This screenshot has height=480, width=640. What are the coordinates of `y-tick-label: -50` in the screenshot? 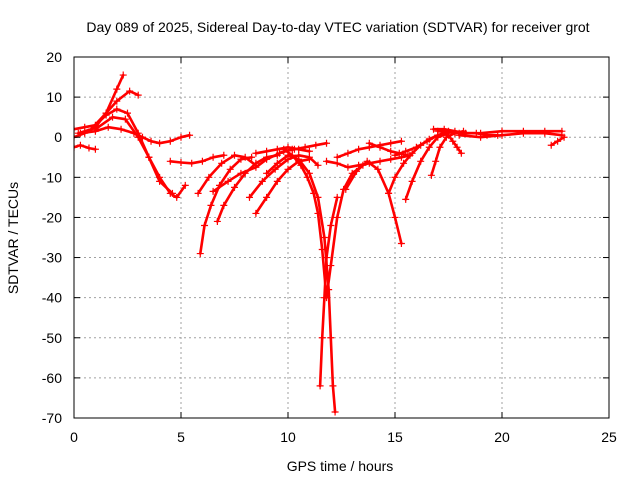 It's located at (52, 338).